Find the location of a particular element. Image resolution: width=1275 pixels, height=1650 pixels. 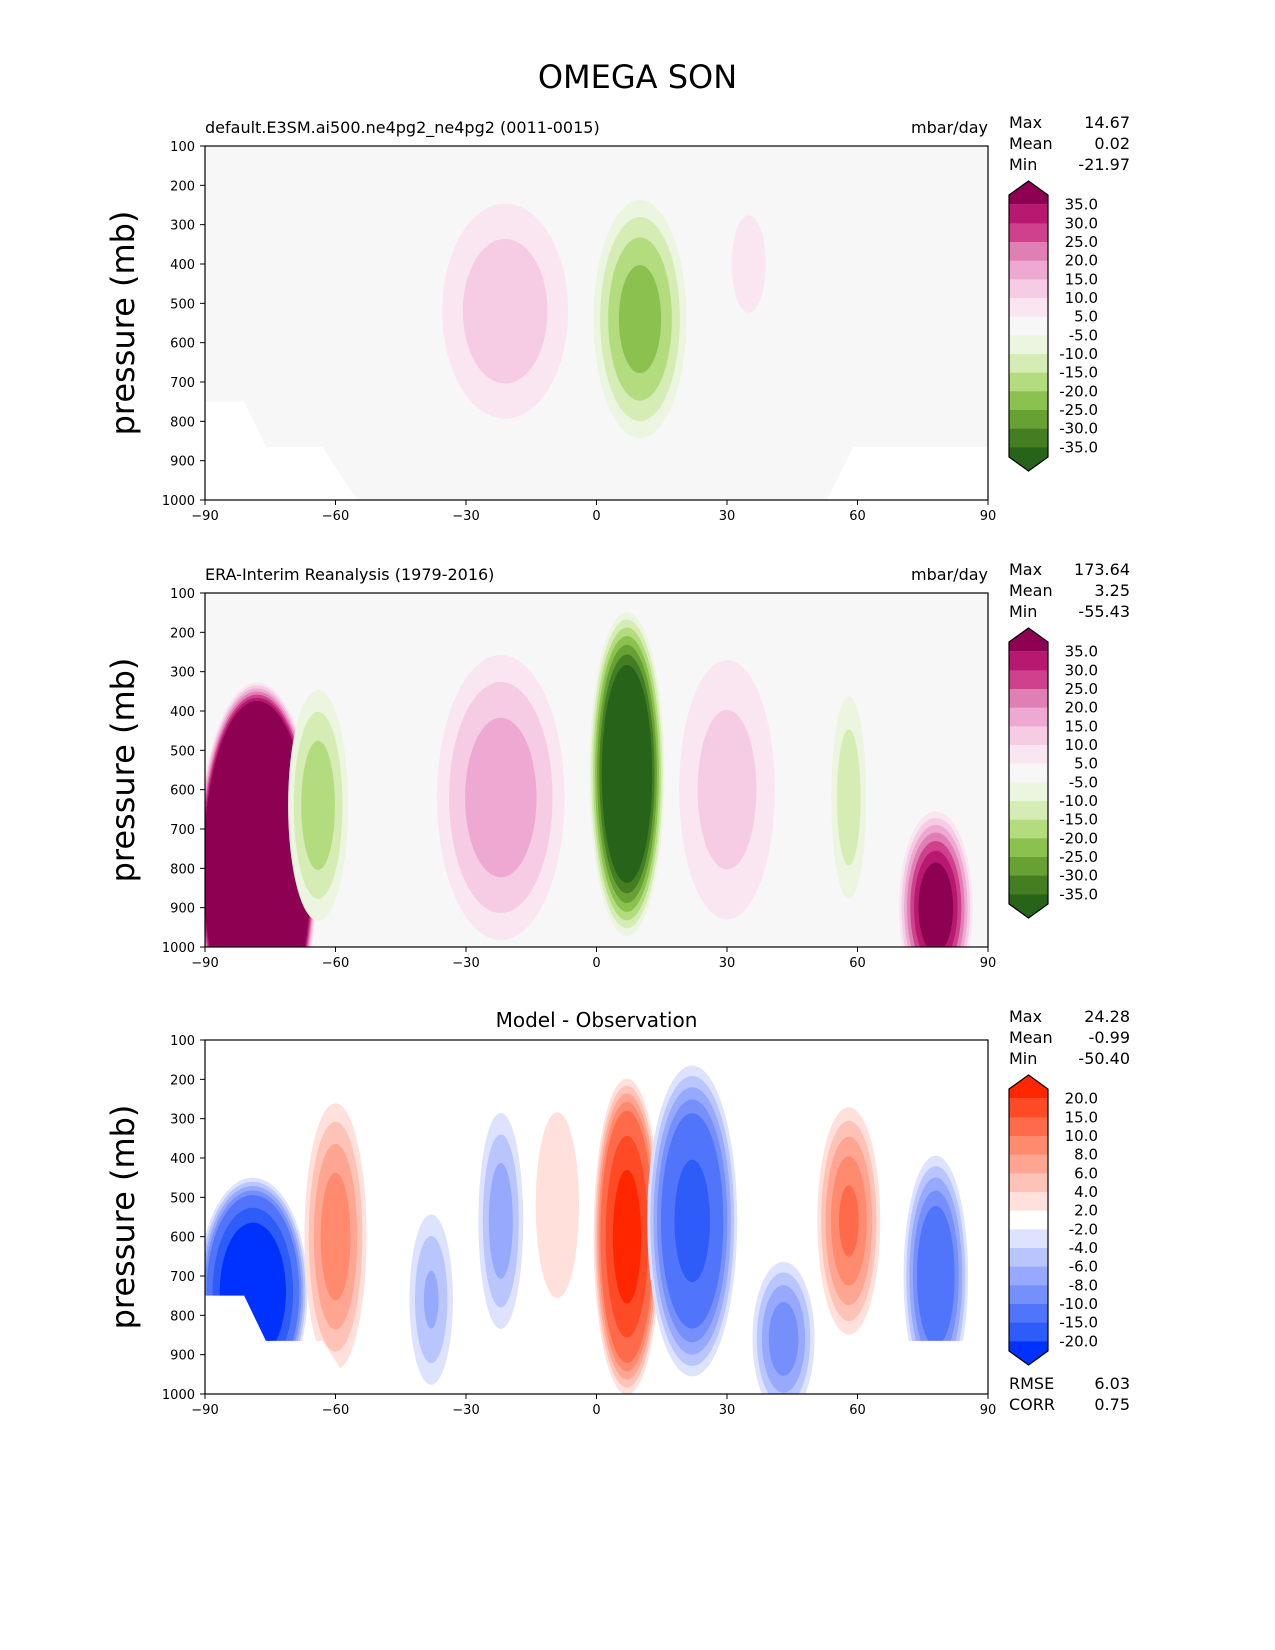

stat-label: Min is located at coordinates (1023, 1058).